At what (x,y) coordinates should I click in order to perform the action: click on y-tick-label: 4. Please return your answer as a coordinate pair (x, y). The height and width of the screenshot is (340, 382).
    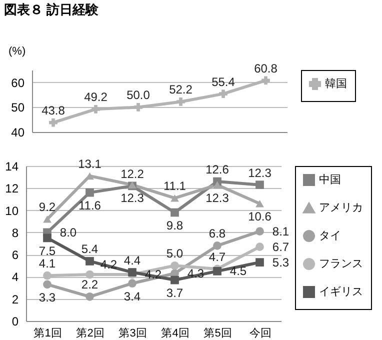
    Looking at the image, I should click on (15, 277).